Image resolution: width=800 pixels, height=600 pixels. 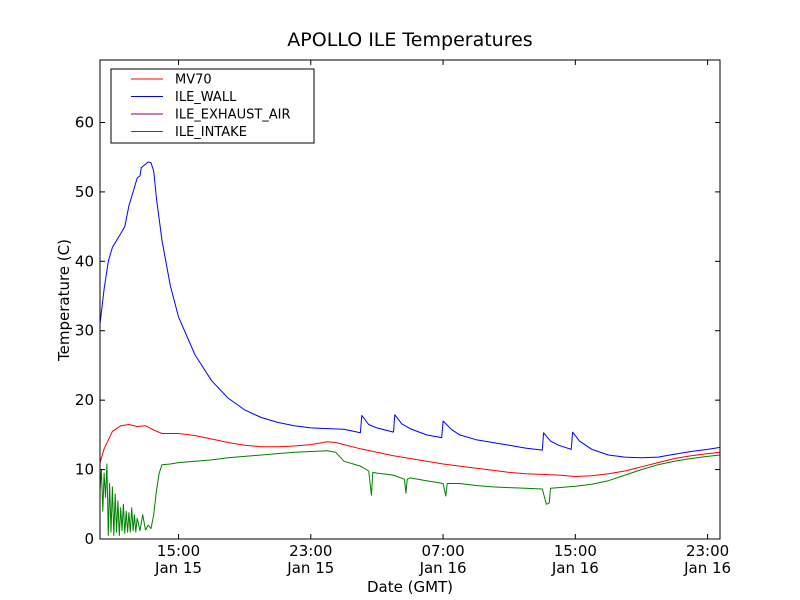 I want to click on y-tick-label: 20, so click(x=84, y=400).